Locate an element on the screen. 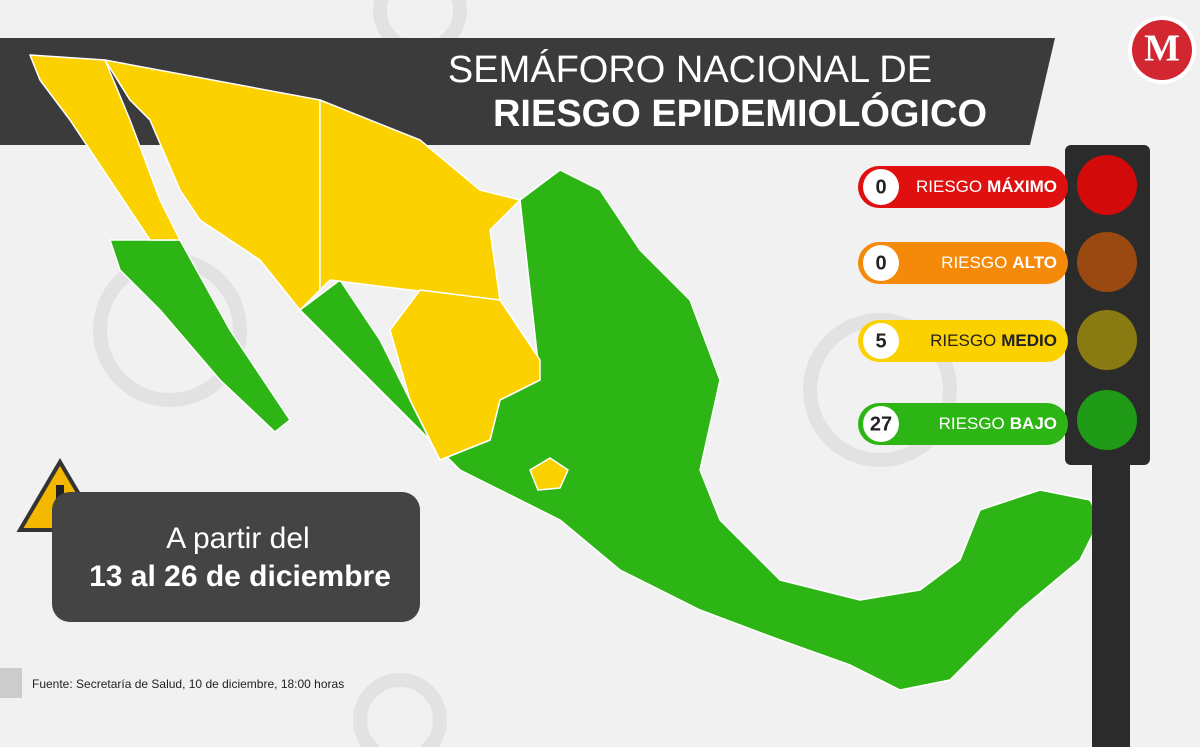 The width and height of the screenshot is (1200, 747). state-green is located at coordinates (200, 336).